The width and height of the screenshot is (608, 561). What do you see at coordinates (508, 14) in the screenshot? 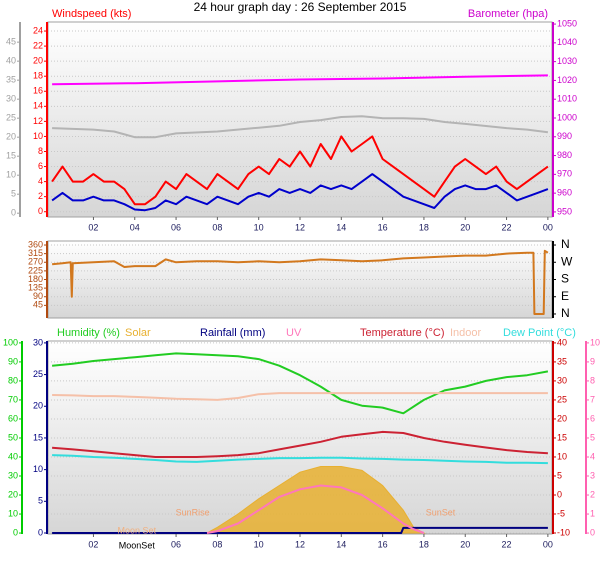
I see `axis-title: Barometer (hpa)` at bounding box center [508, 14].